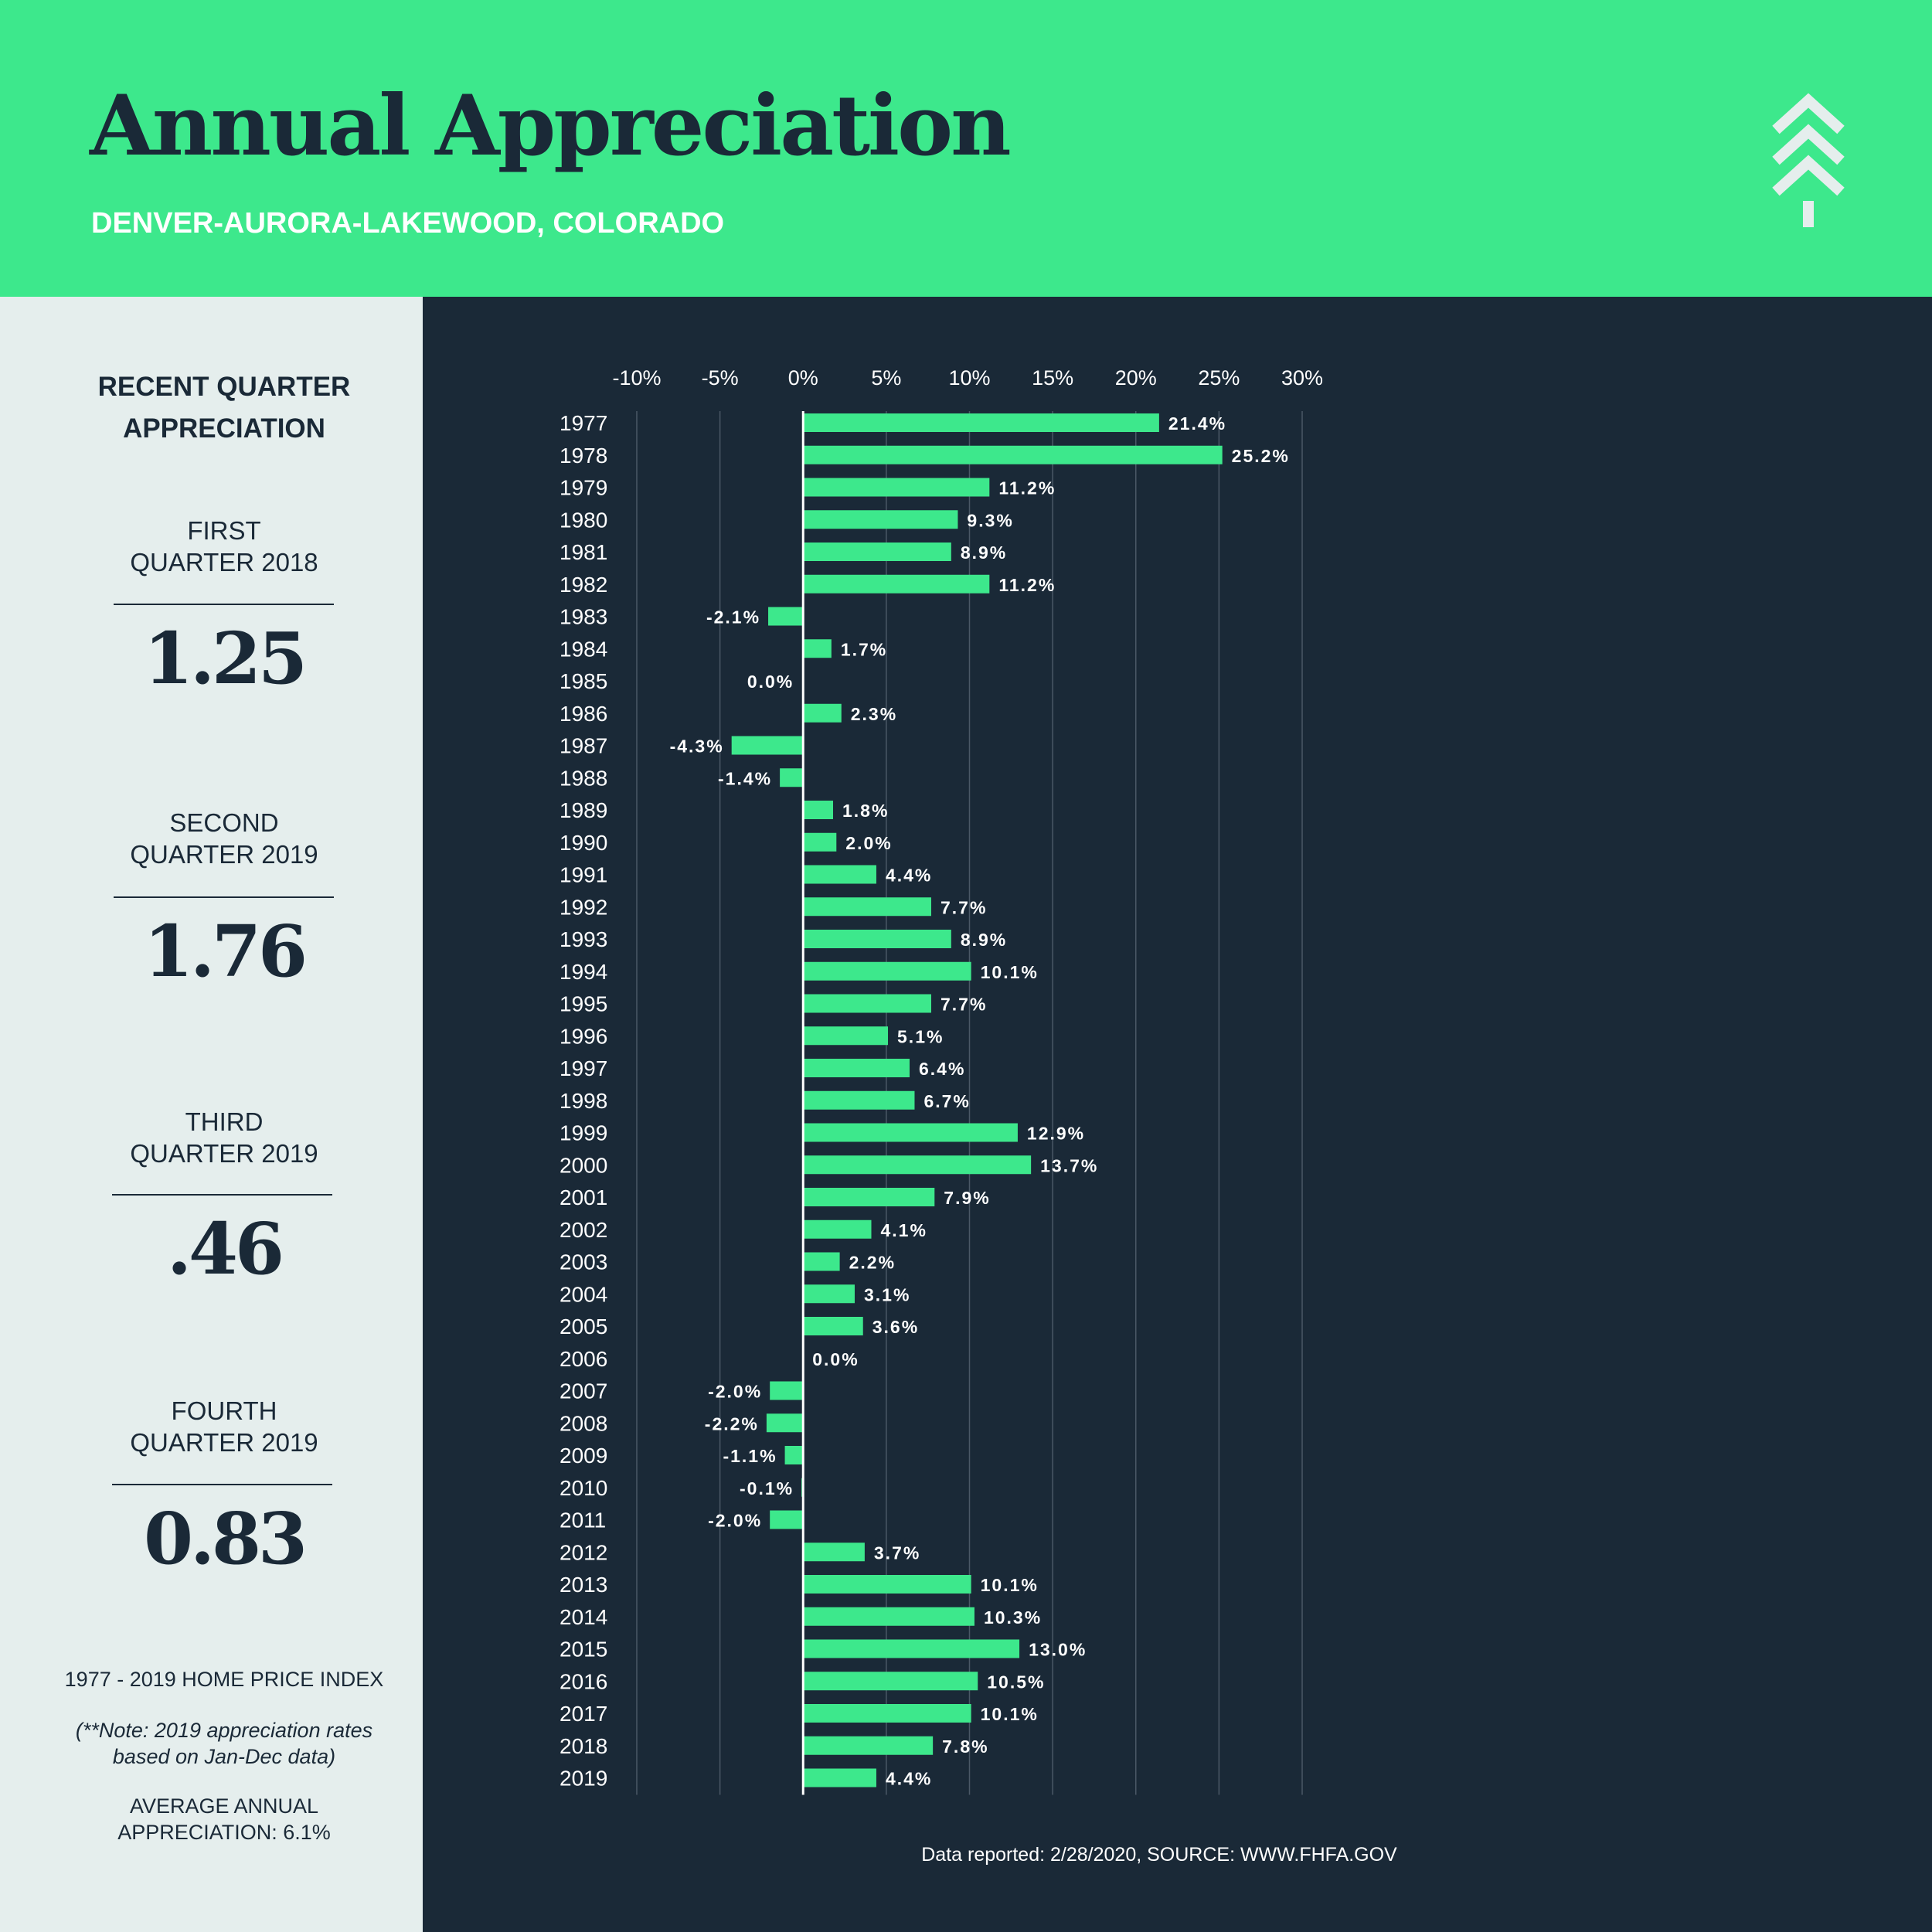 This screenshot has width=1932, height=1932. Describe the element at coordinates (408, 223) in the screenshot. I see `page-subtitle: DENVER-AURORA-LAKEWOOD, COLORADO` at that location.